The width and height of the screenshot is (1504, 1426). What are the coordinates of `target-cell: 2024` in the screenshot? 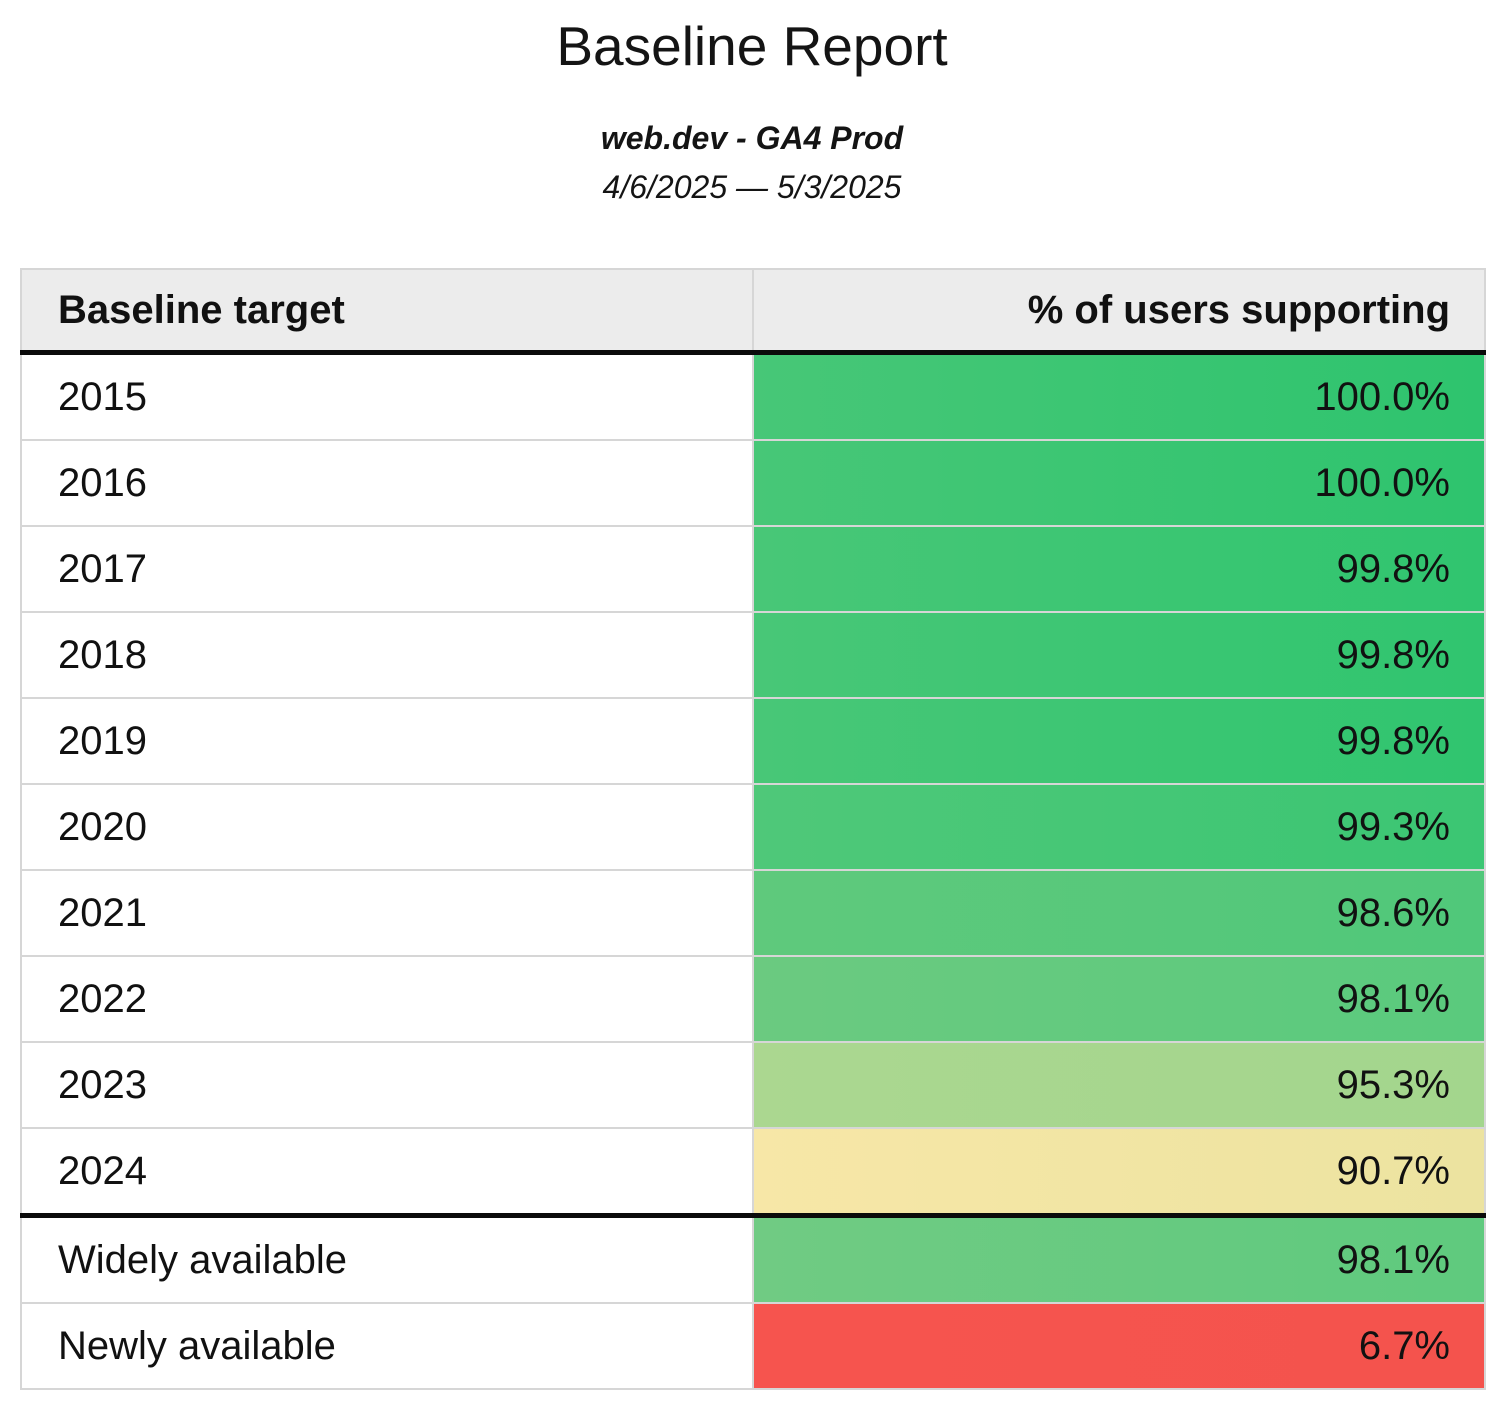 It's located at (387, 1172).